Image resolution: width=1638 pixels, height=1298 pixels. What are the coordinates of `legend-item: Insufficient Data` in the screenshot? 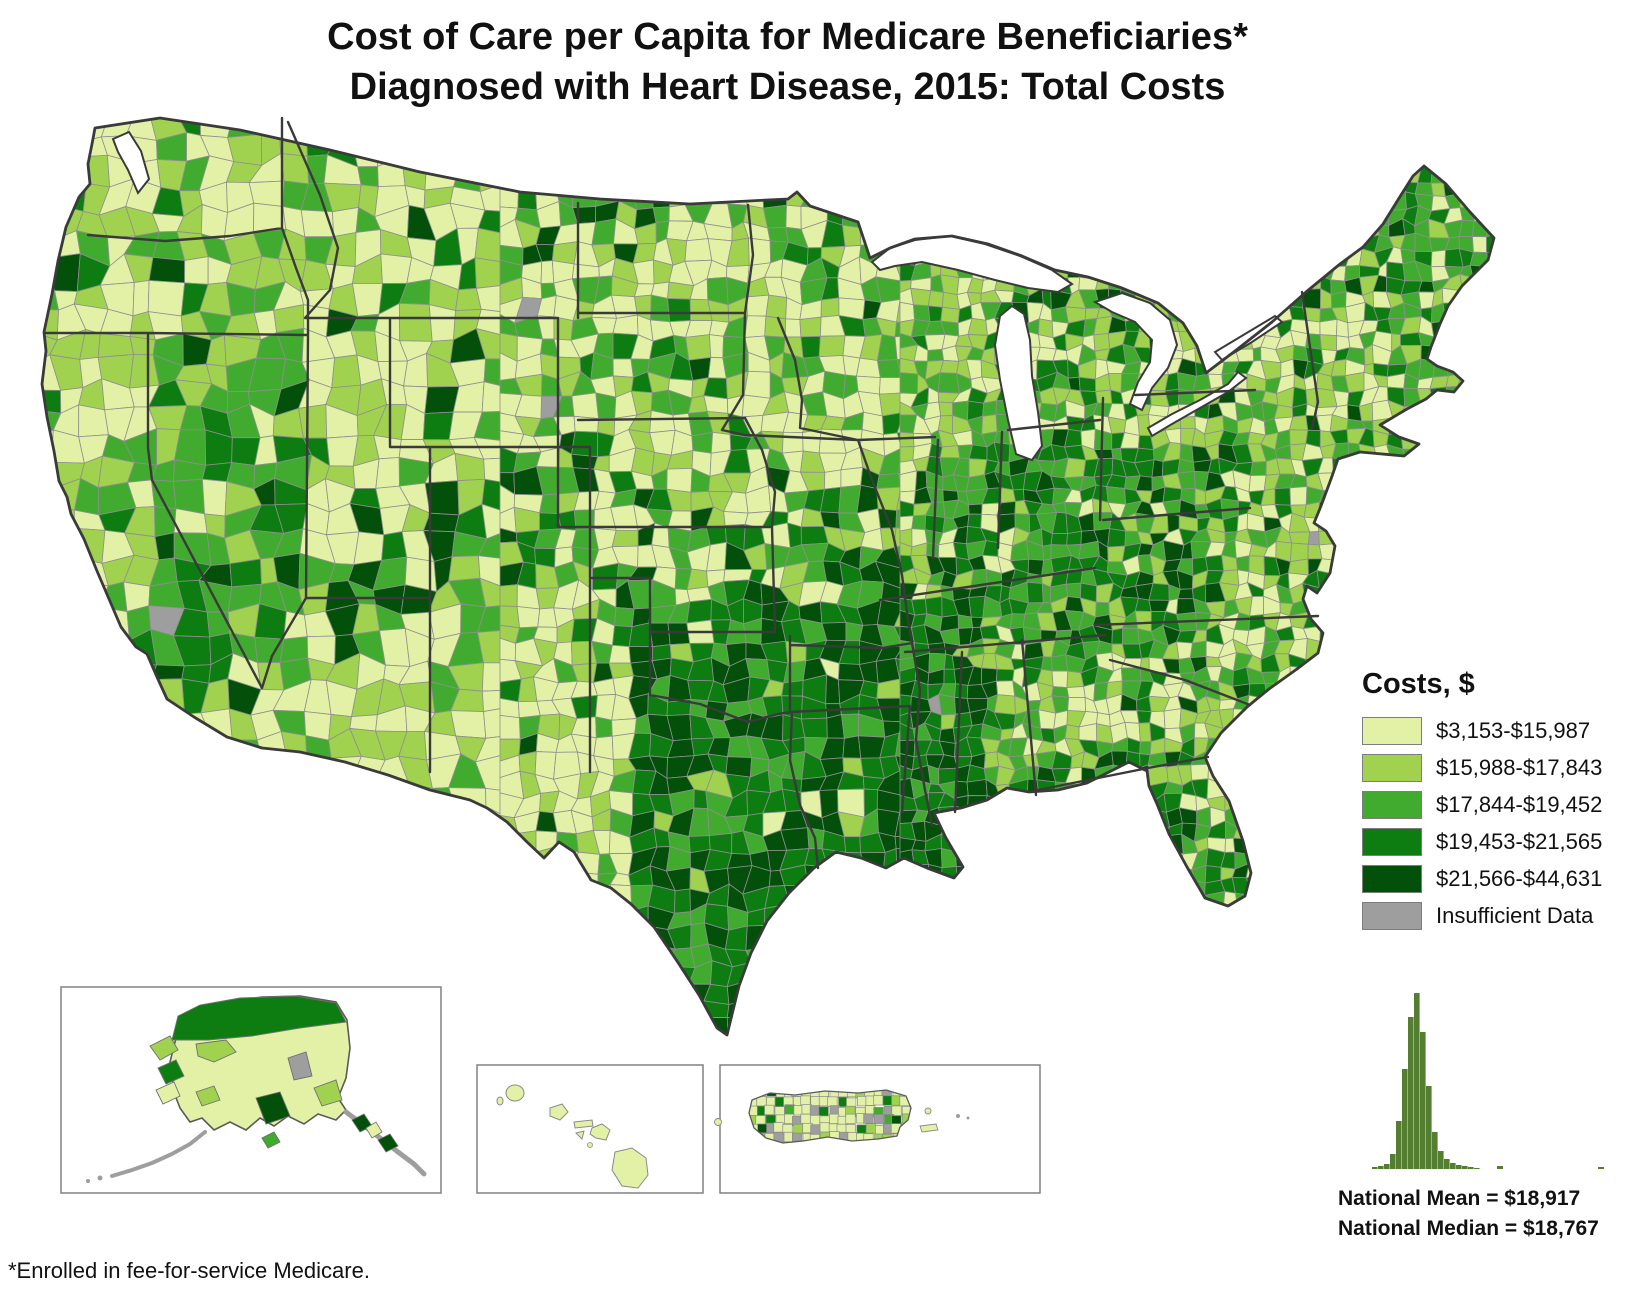 It's located at (1497, 916).